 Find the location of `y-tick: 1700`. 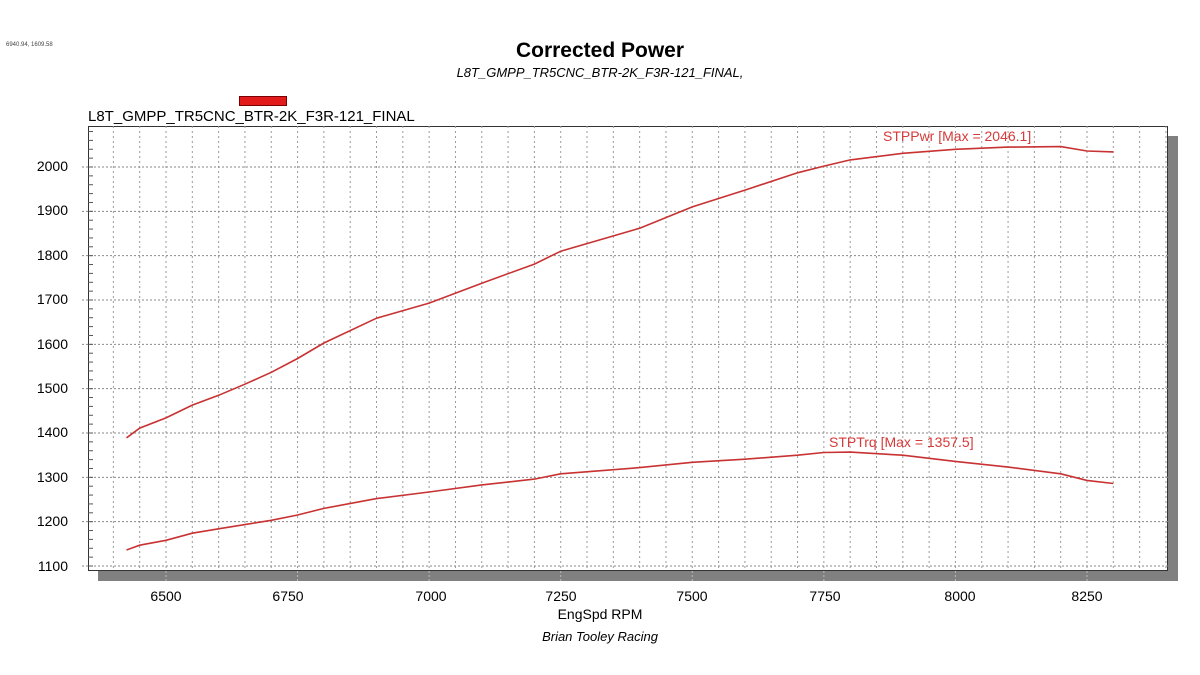

y-tick: 1700 is located at coordinates (52, 299).